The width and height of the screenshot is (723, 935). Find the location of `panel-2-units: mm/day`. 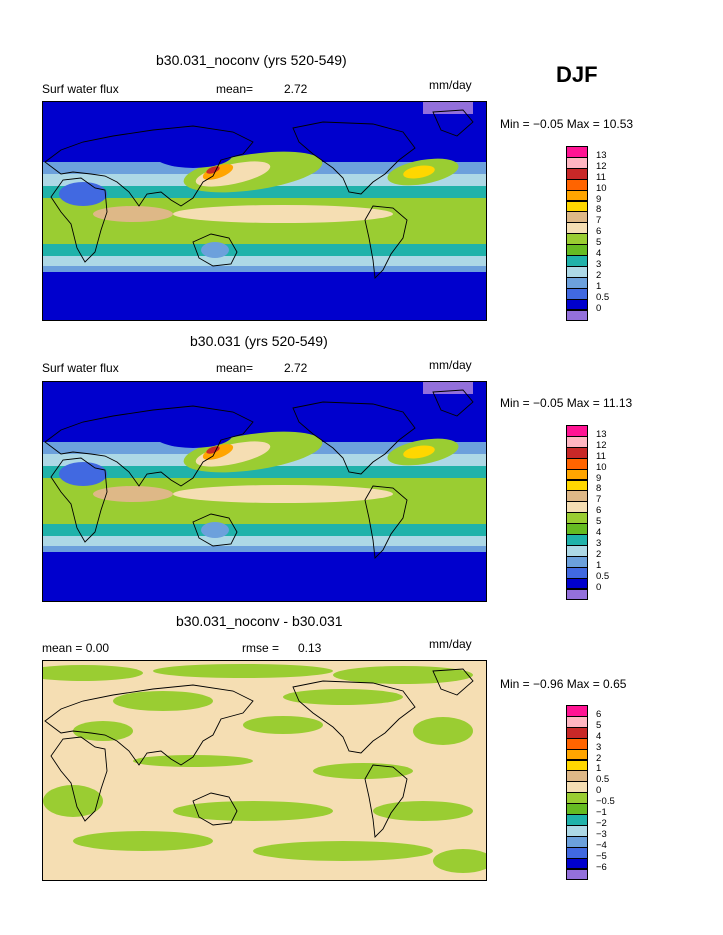

panel-2-units: mm/day is located at coordinates (450, 365).